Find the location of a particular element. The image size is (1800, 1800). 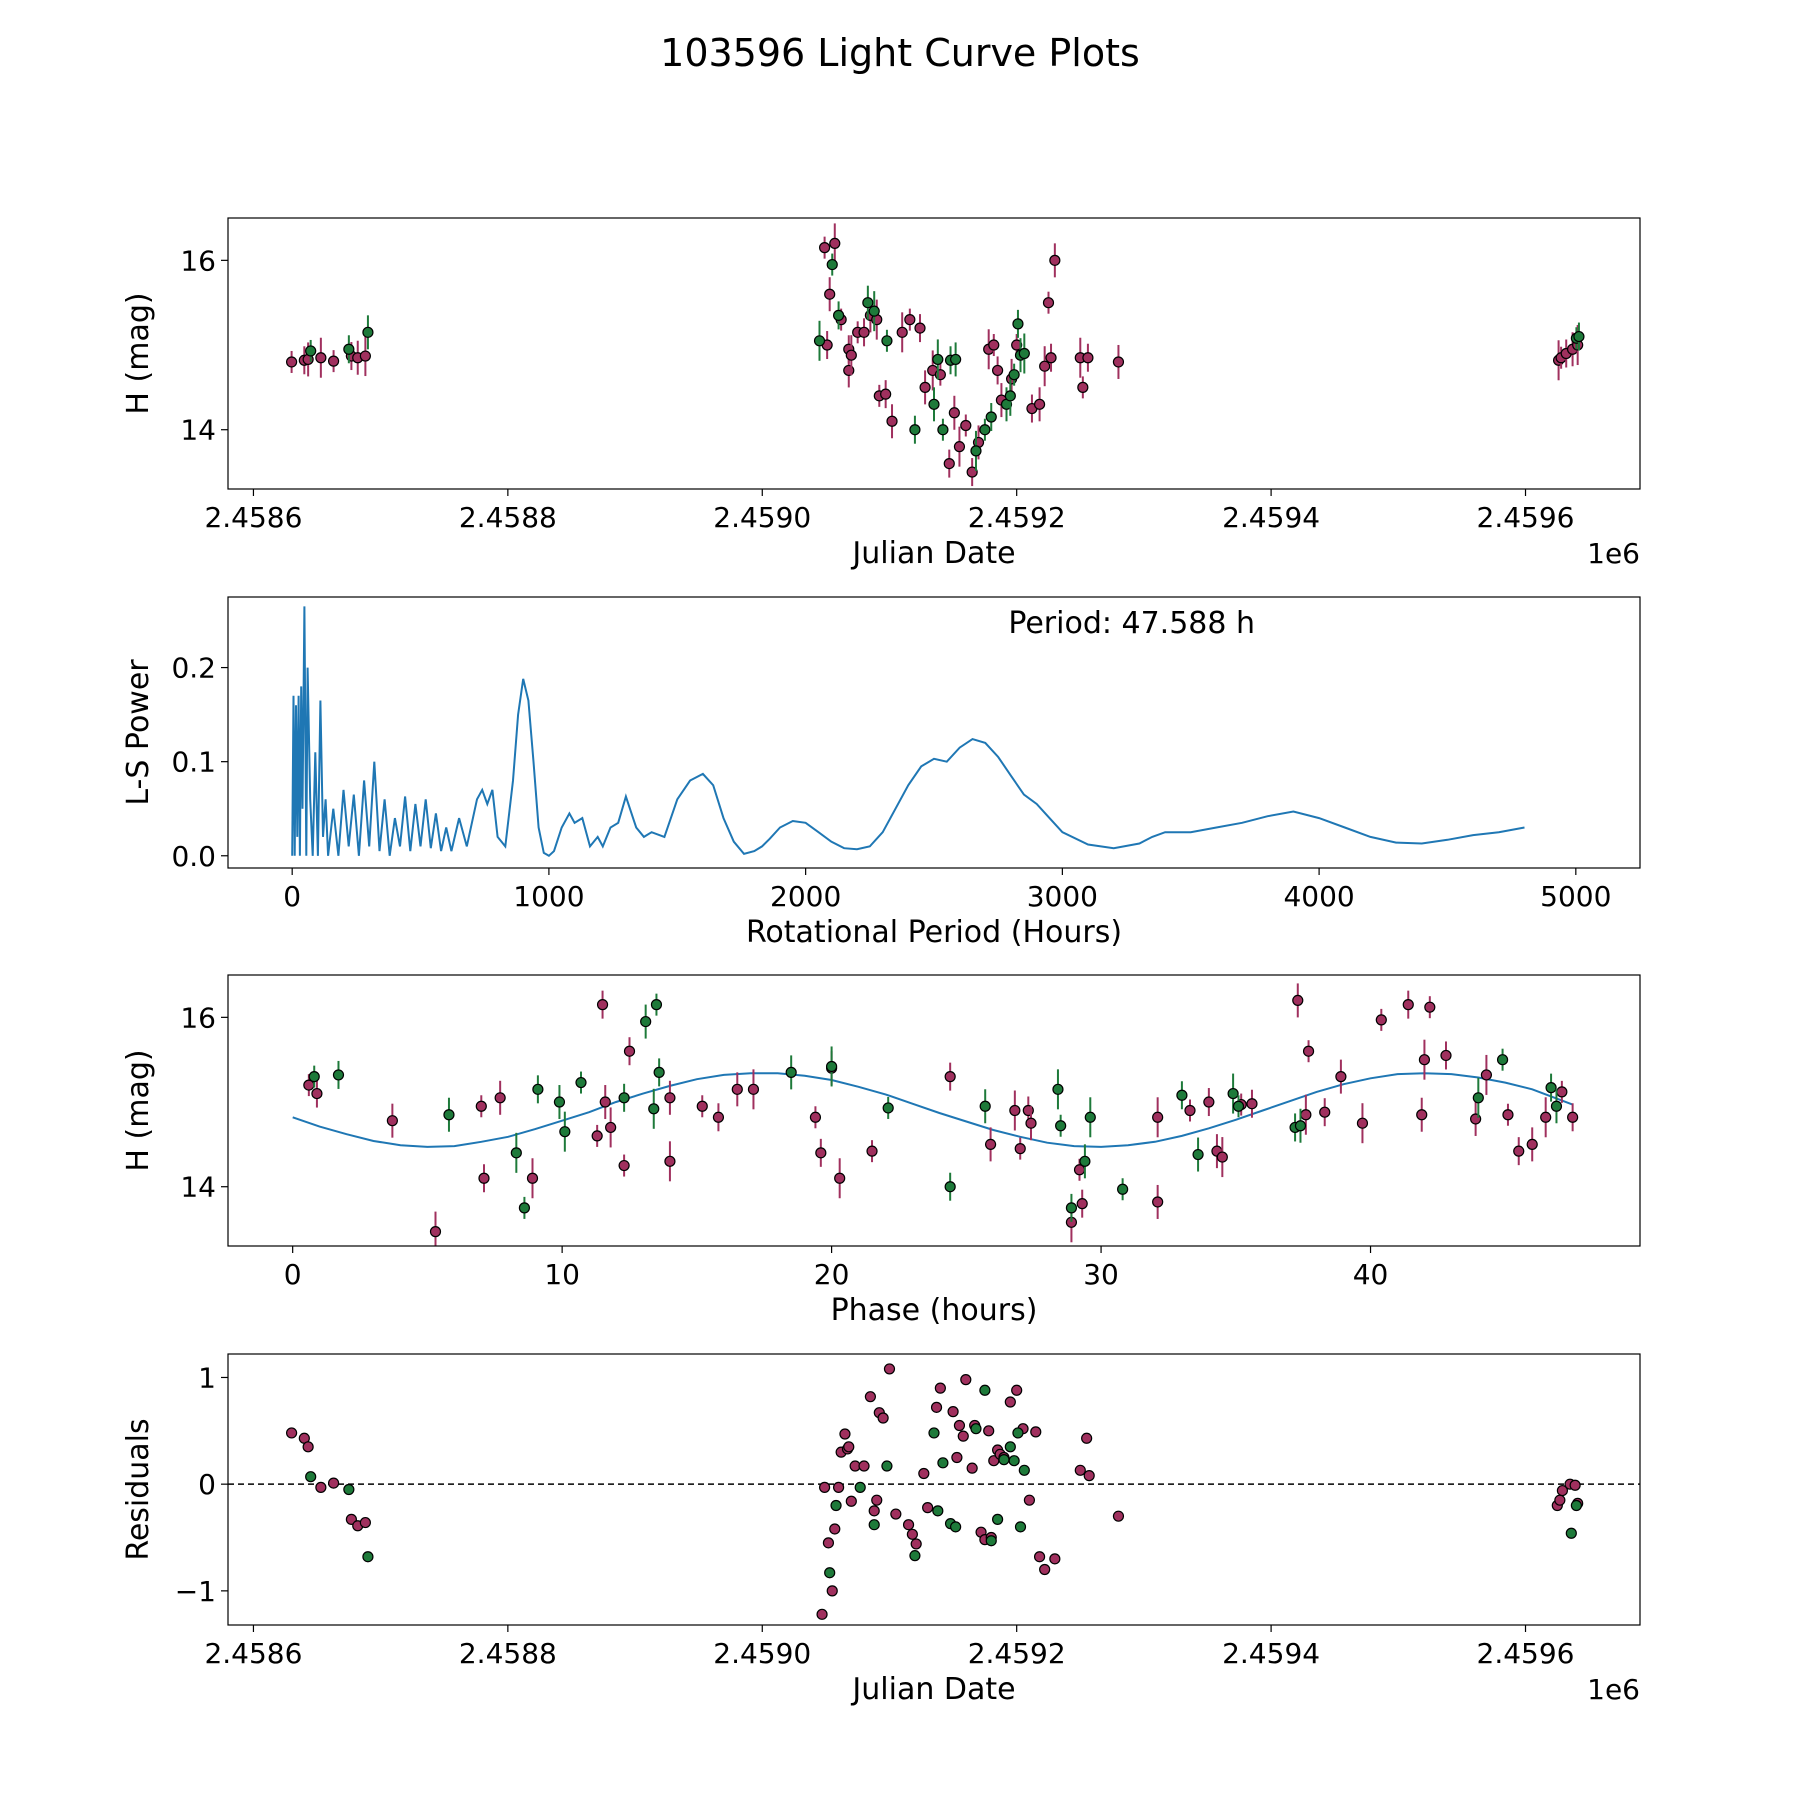

period-annotation: Period: 47.588 h is located at coordinates (1131, 623).